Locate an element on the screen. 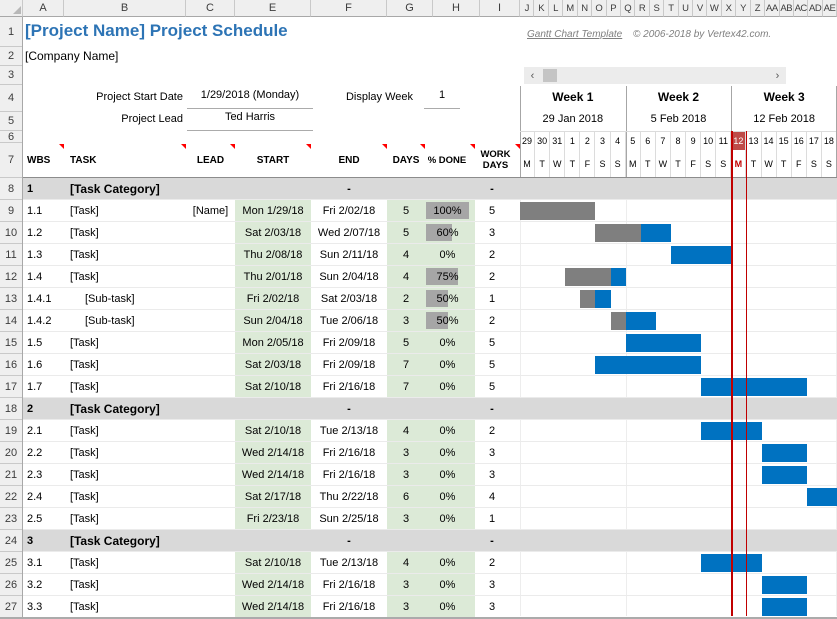 This screenshot has width=837, height=619. row-header-27: 27 is located at coordinates (11, 607).